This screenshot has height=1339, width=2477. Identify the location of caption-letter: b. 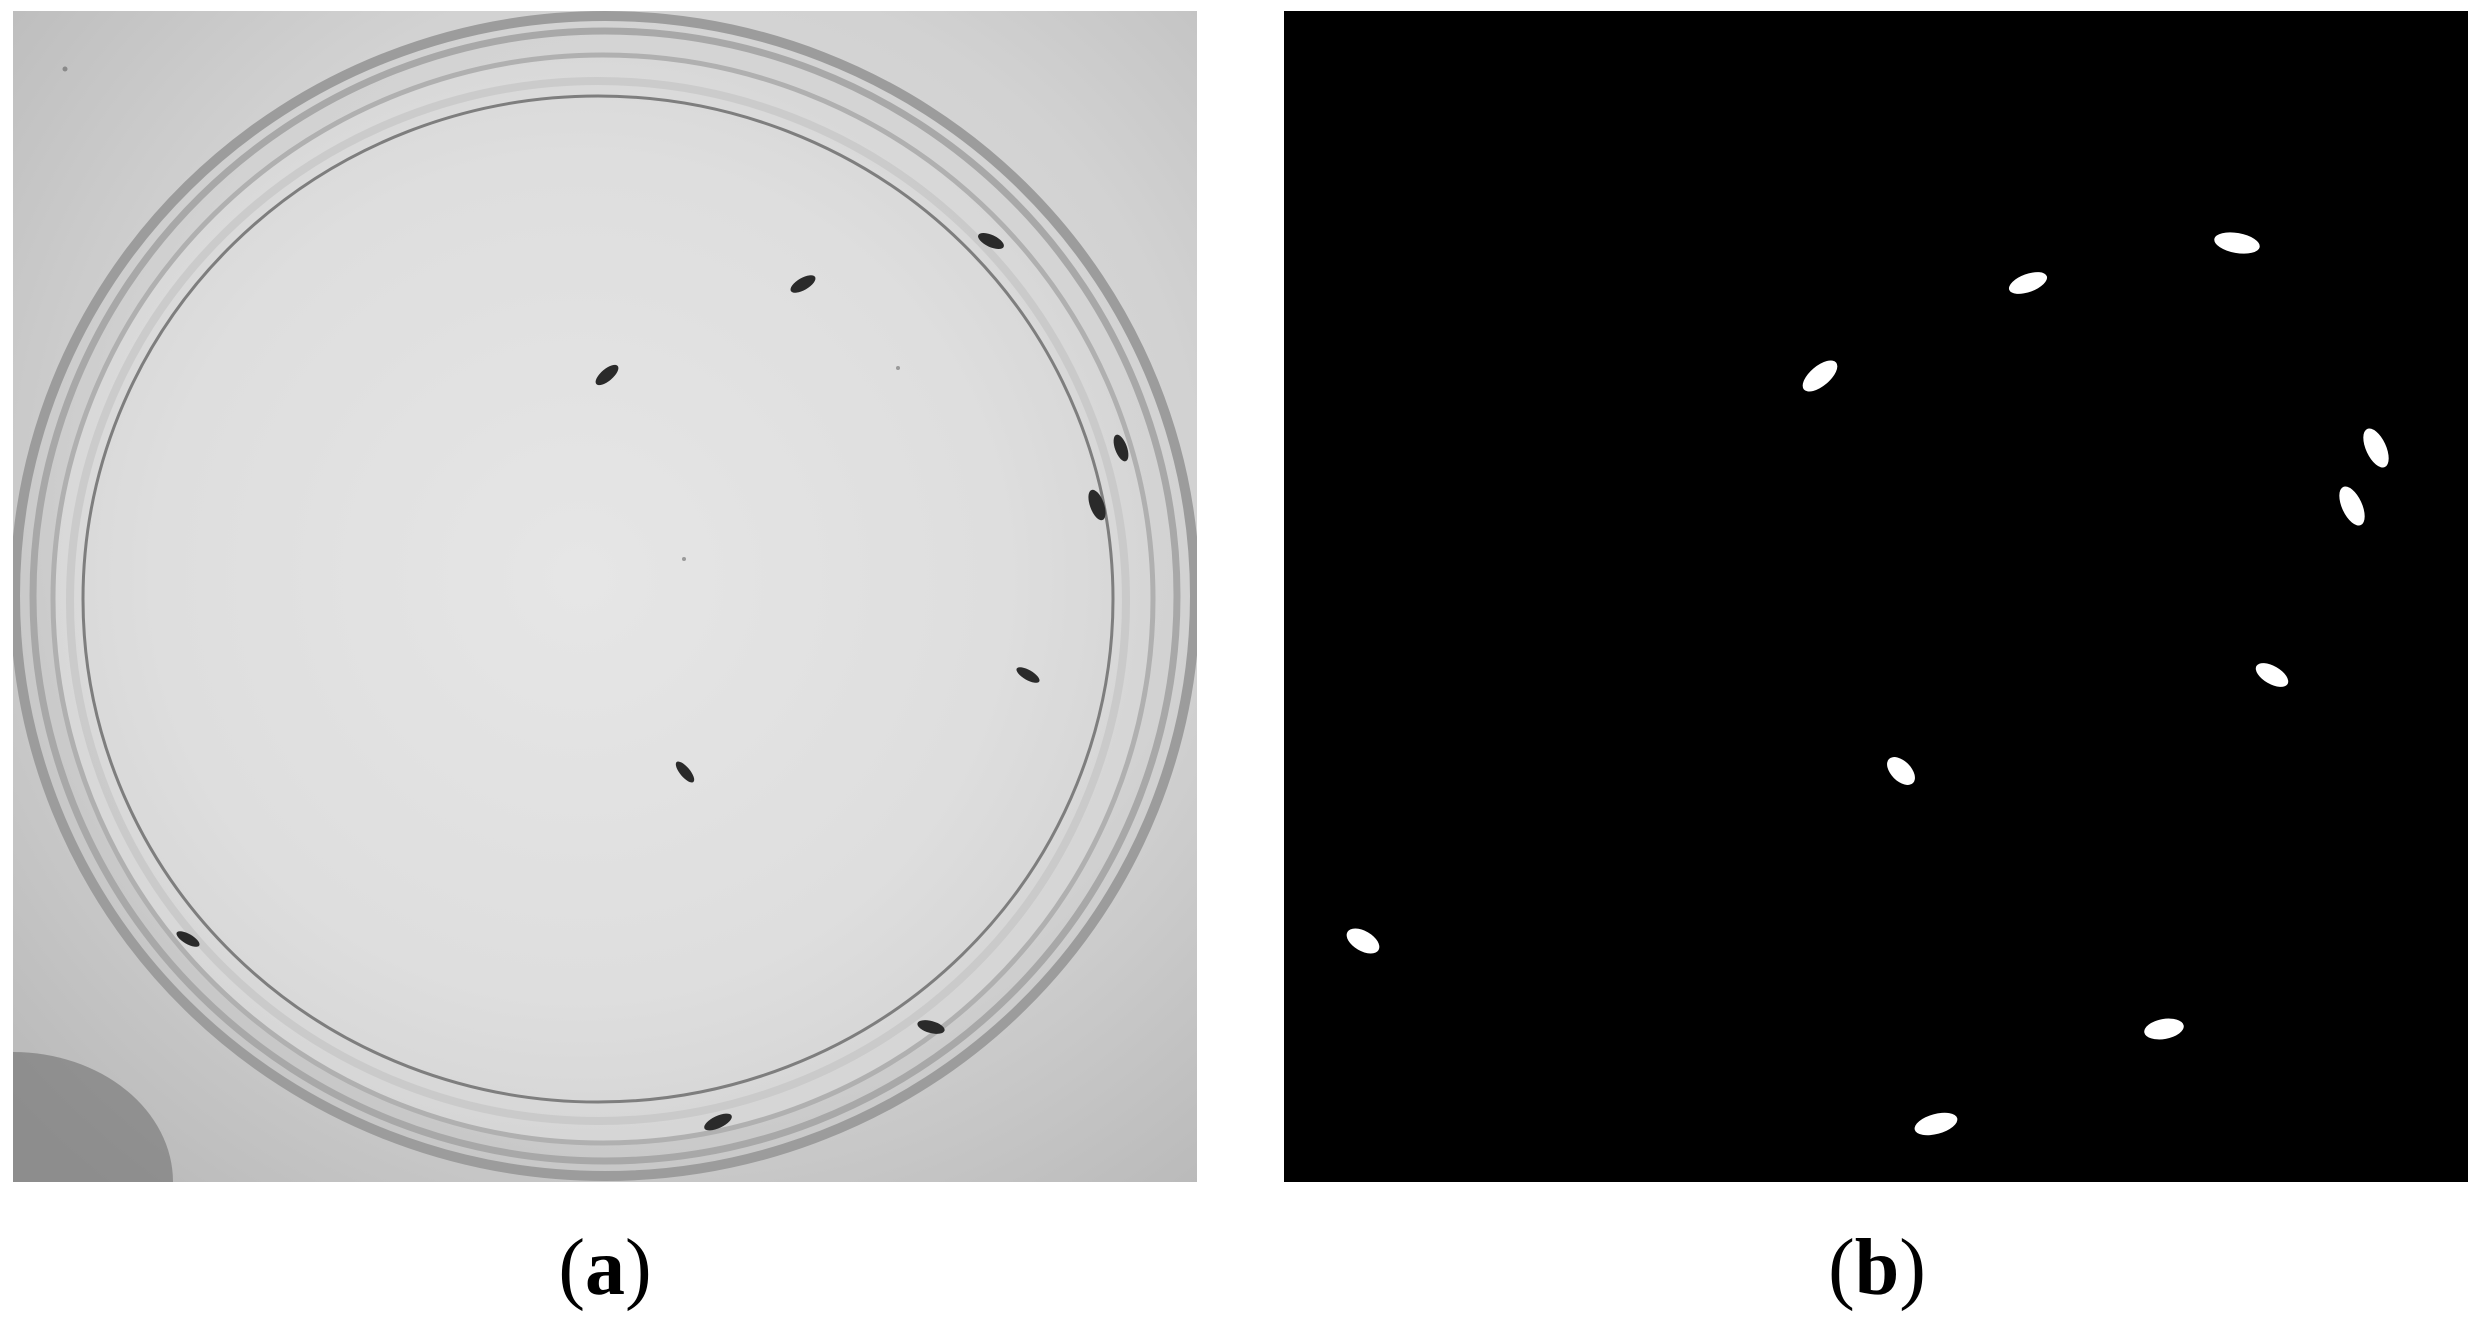
(1877, 1268).